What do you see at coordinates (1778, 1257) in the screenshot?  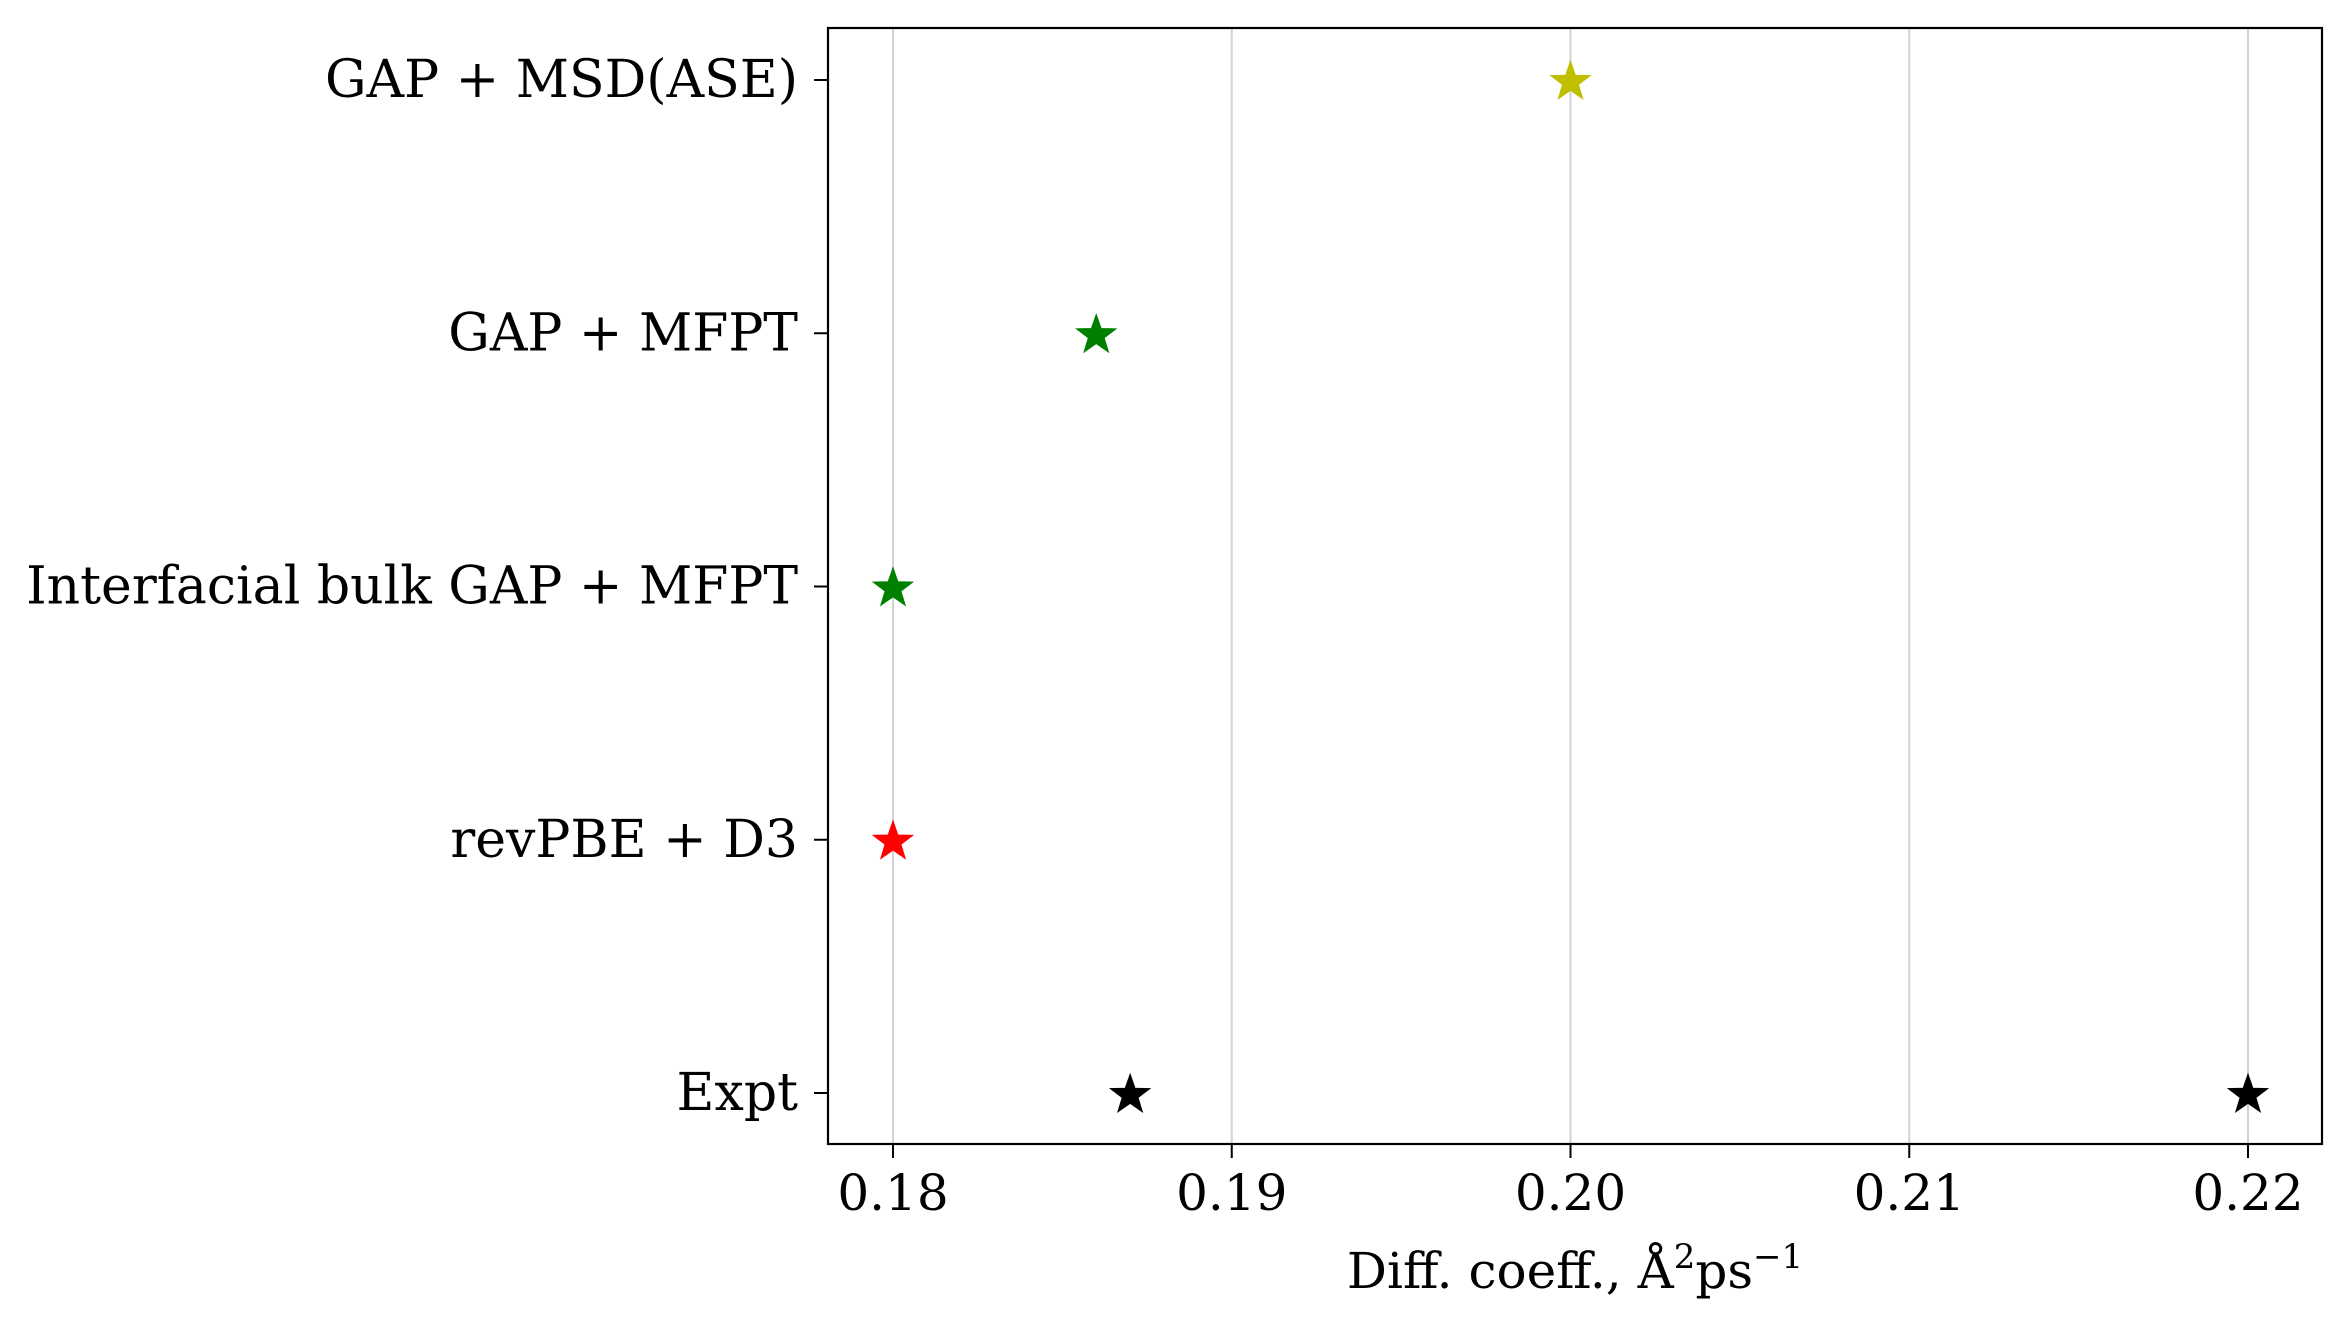 I see `x-axis-label-sup2: −1` at bounding box center [1778, 1257].